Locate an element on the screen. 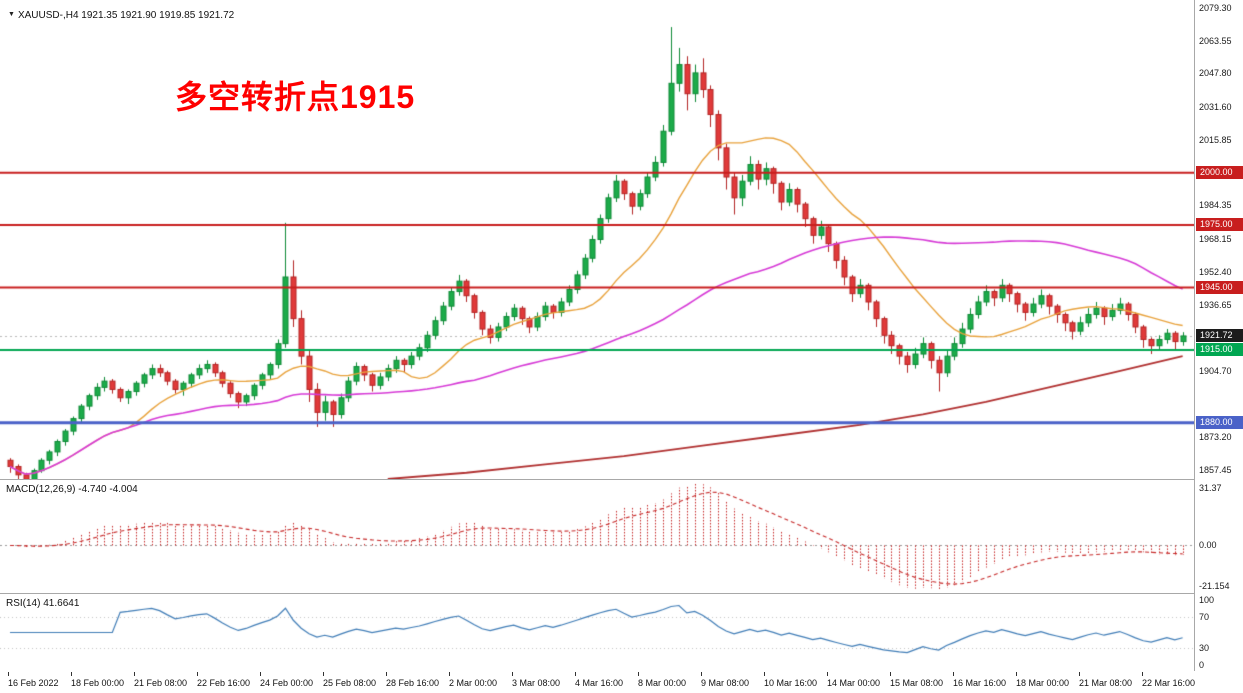 Image resolution: width=1243 pixels, height=693 pixels. price-level-badge: 1975.00 is located at coordinates (1219, 224).